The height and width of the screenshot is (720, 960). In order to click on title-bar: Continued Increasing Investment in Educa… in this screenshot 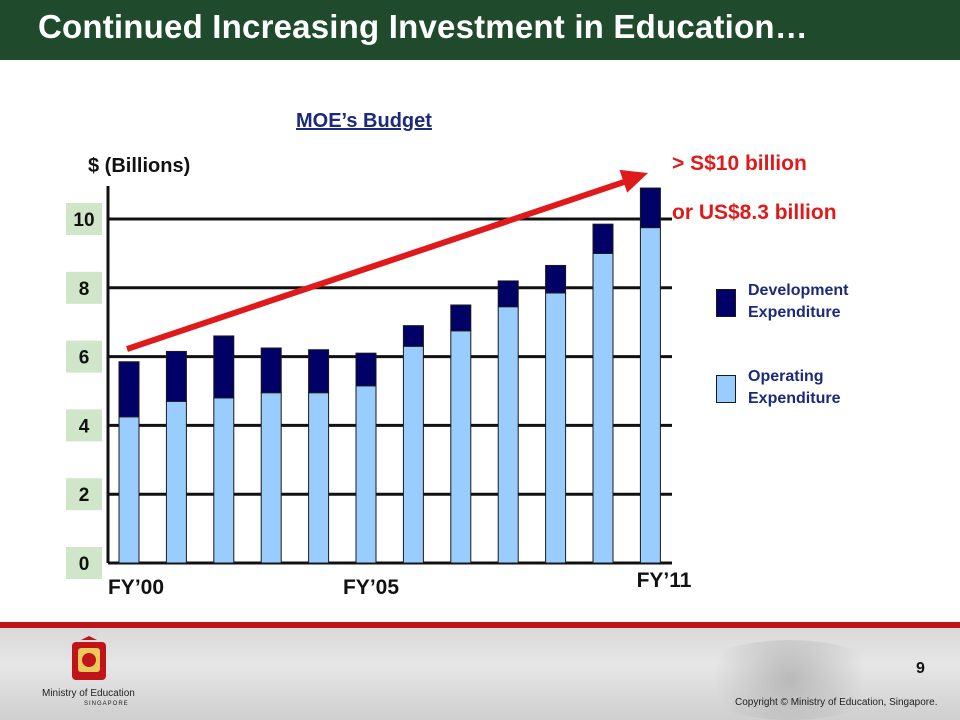, I will do `click(480, 30)`.